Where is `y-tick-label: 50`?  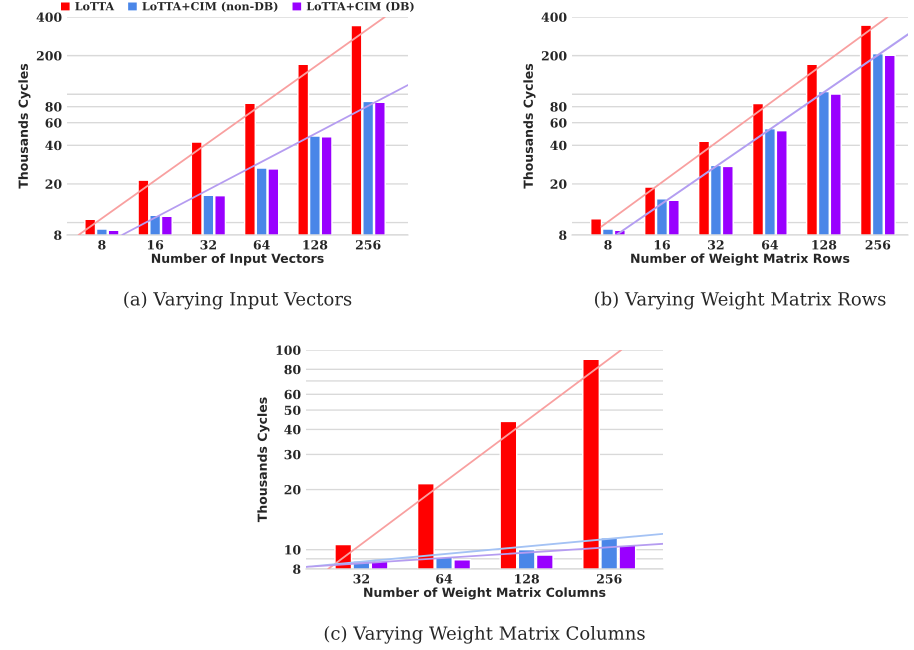 y-tick-label: 50 is located at coordinates (292, 411).